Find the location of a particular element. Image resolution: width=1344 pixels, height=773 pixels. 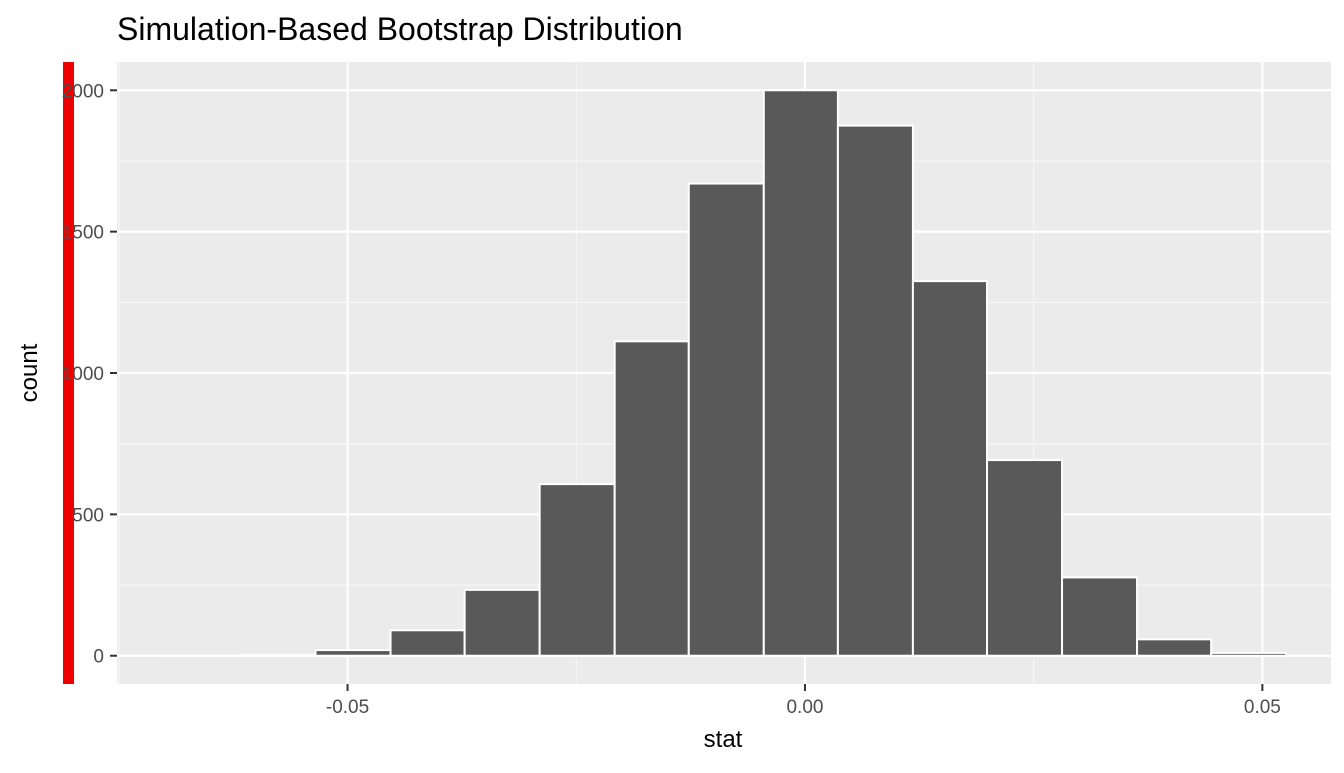

x-tick-label: 0.05 is located at coordinates (1262, 707).